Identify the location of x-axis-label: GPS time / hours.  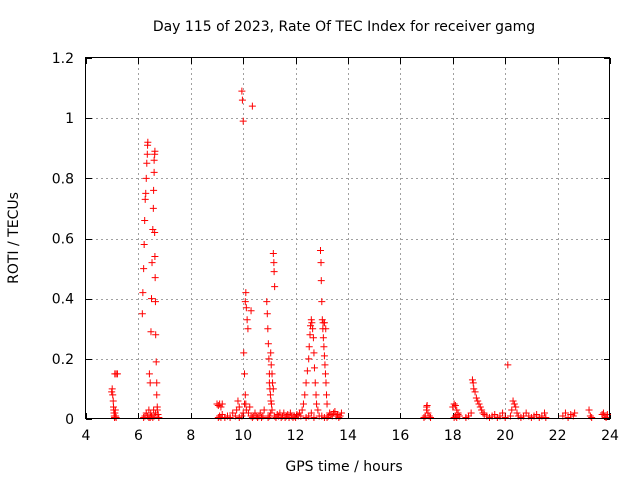
(343, 467).